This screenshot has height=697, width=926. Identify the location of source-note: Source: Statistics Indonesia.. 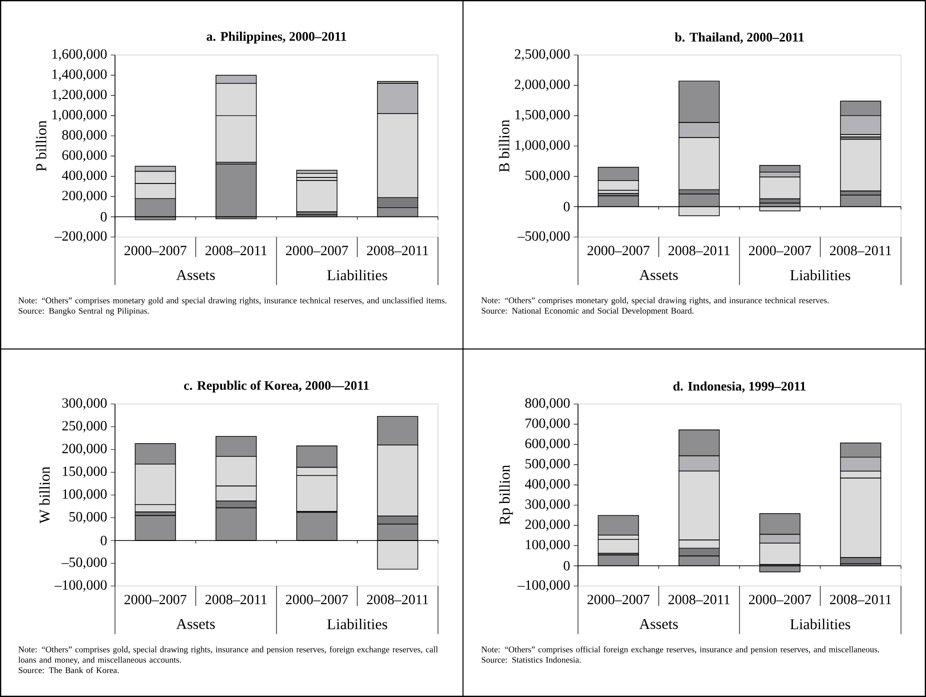
(531, 659).